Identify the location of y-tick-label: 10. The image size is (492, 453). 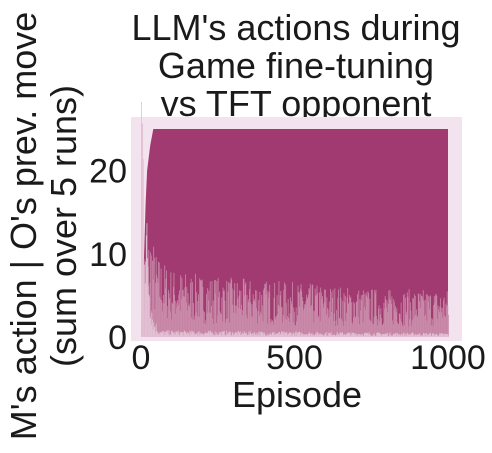
(108, 255).